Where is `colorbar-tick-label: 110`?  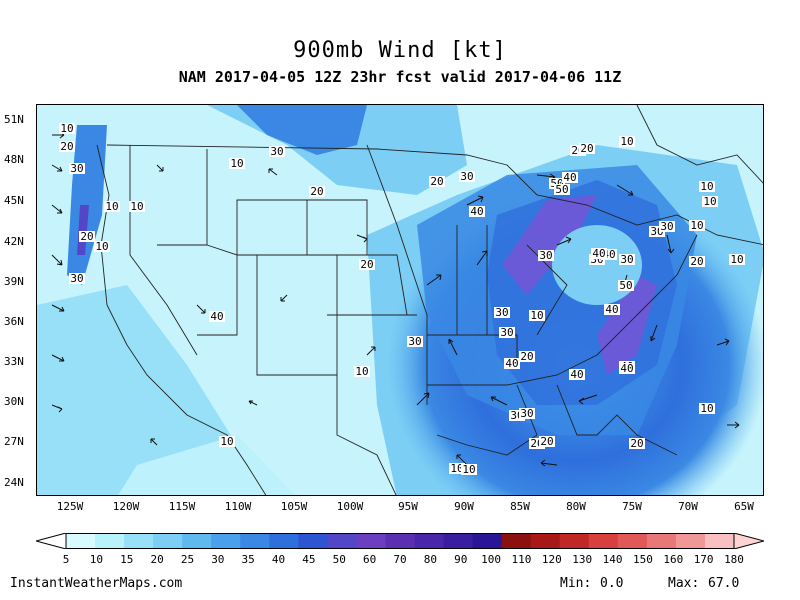
colorbar-tick-label: 110 is located at coordinates (521, 559).